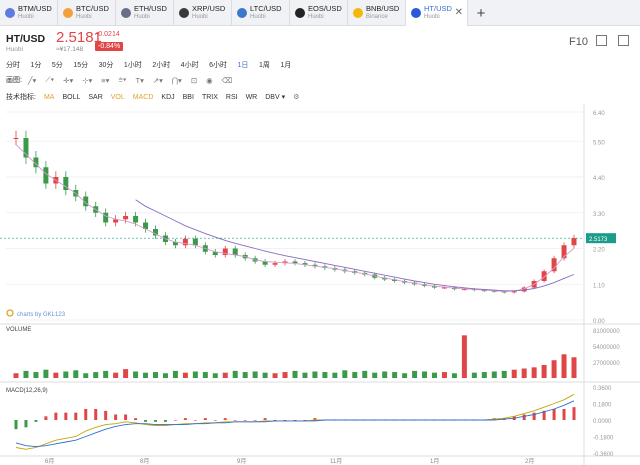 The image size is (640, 465). What do you see at coordinates (458, 12) in the screenshot?
I see `close-tab-icon: ✕` at bounding box center [458, 12].